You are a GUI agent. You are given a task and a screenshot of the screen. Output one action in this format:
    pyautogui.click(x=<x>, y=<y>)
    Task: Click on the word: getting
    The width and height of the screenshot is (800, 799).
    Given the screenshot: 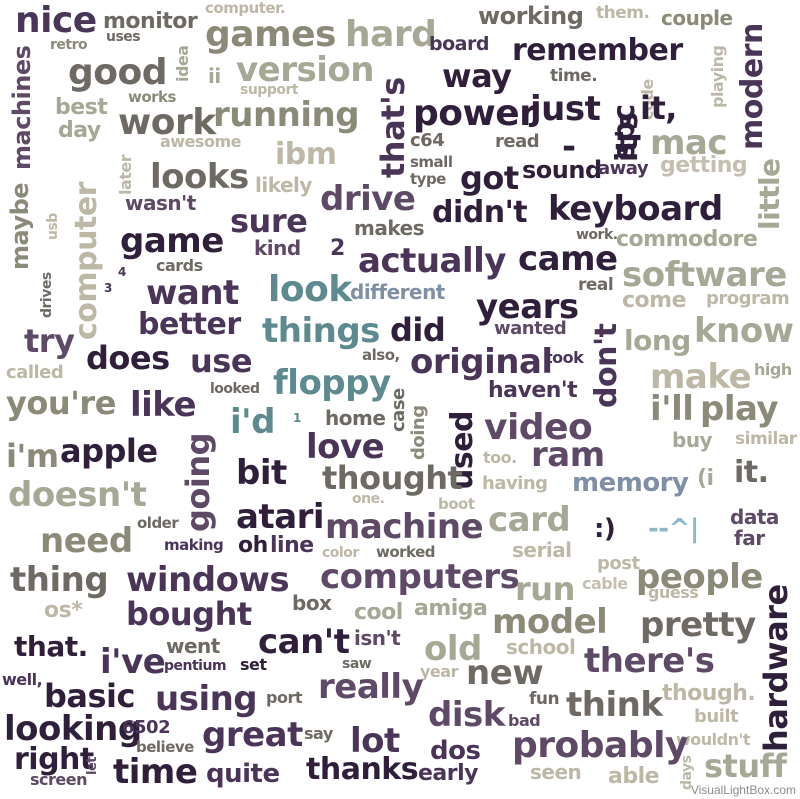 What is the action you would take?
    pyautogui.click(x=704, y=165)
    